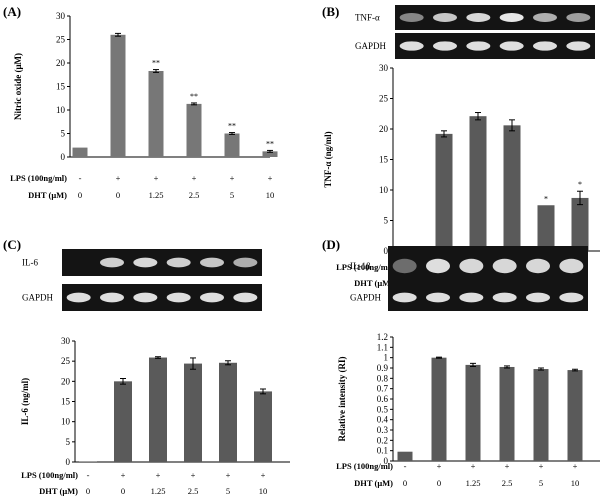  Describe the element at coordinates (383, 420) in the screenshot. I see `y-tick-label: 0.4` at that location.